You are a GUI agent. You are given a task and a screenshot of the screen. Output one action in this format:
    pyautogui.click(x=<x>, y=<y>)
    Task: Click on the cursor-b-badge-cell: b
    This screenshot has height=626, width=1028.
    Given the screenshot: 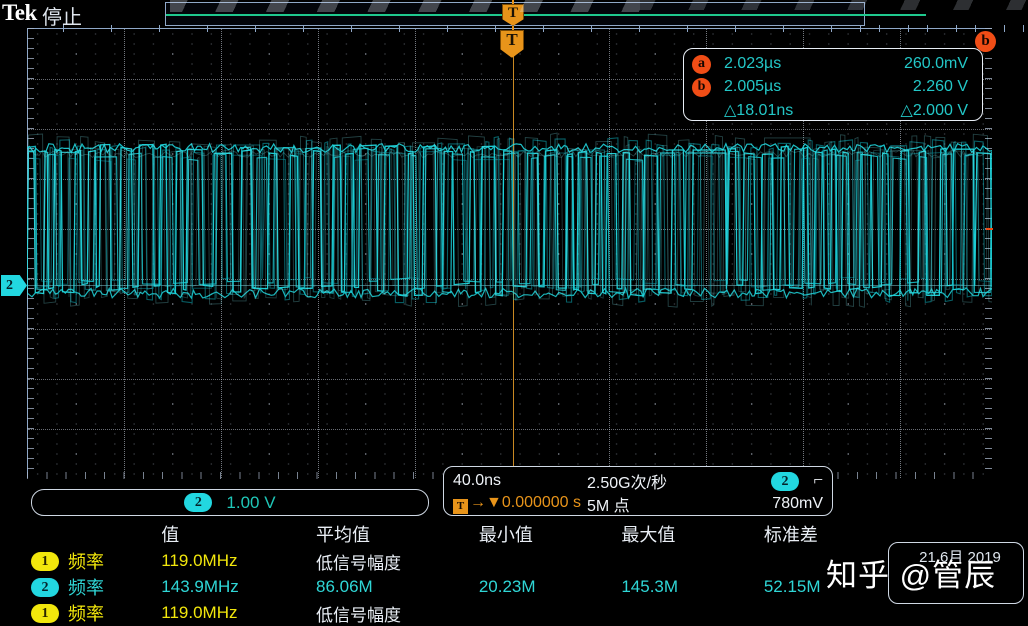 What is the action you would take?
    pyautogui.click(x=708, y=87)
    